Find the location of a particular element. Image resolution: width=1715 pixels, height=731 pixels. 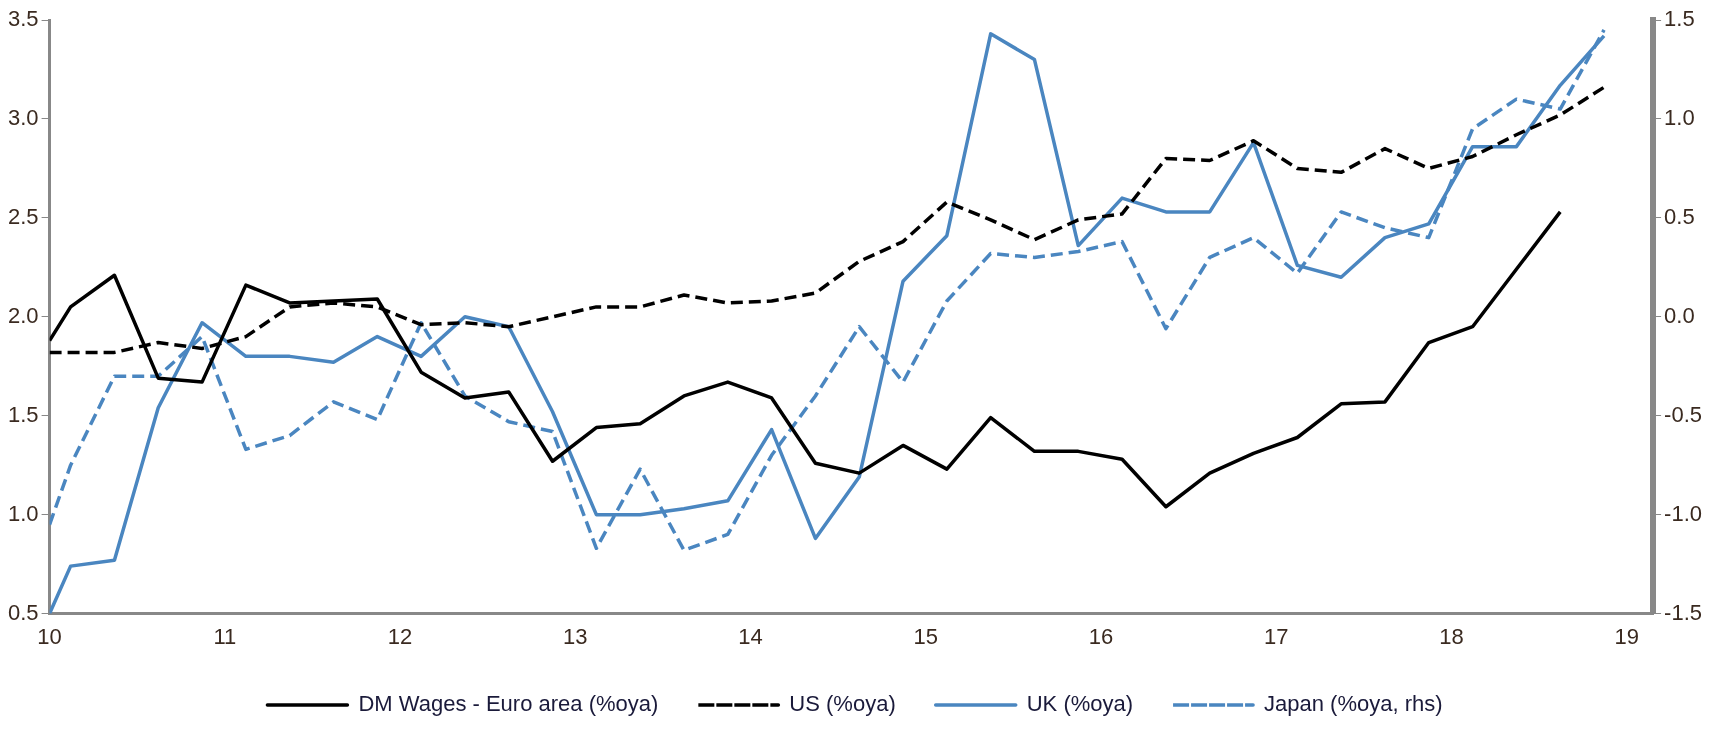

y-tick-label: 3.5 is located at coordinates (23, 19).